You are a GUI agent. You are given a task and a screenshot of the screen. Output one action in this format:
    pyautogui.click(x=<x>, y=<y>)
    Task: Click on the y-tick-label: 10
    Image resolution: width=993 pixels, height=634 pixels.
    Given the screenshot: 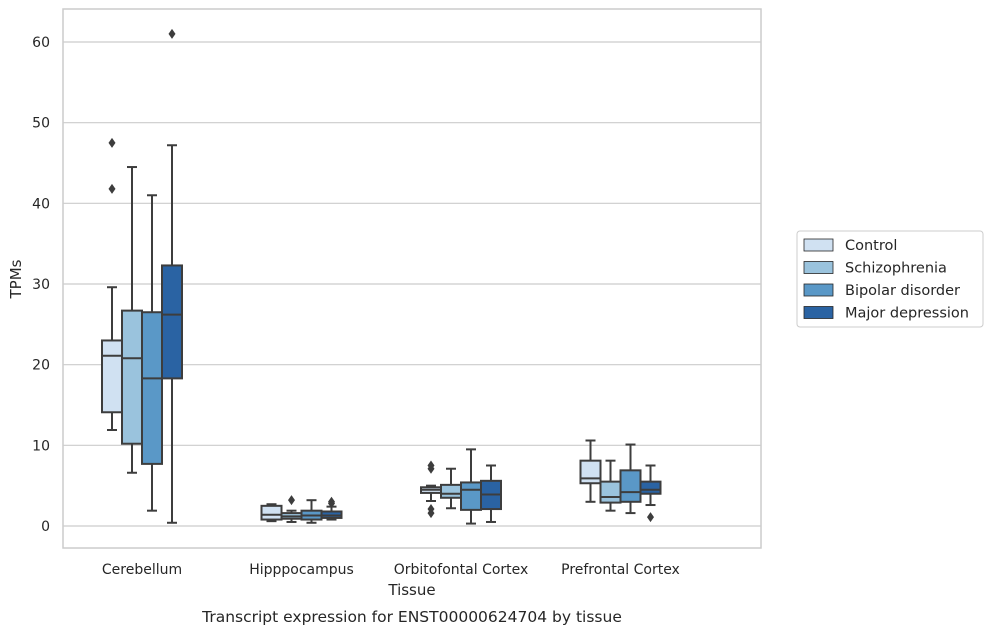 What is the action you would take?
    pyautogui.click(x=41, y=446)
    